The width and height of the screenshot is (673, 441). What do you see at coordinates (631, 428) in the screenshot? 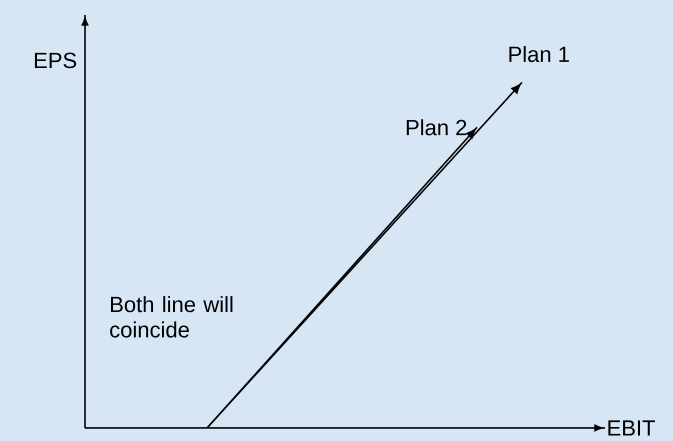
I see `x-axis-title: EBIT` at bounding box center [631, 428].